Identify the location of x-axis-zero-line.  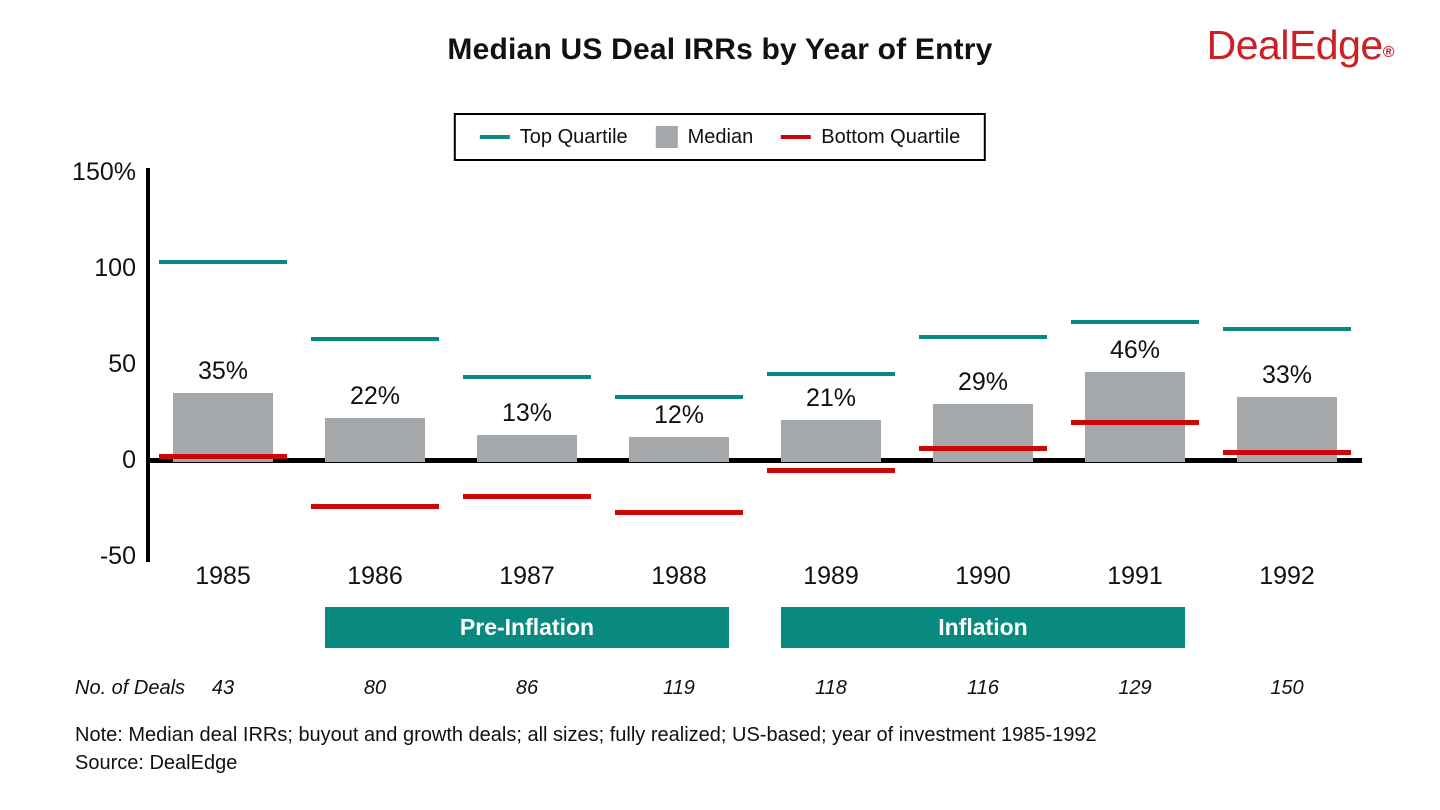
(754, 460).